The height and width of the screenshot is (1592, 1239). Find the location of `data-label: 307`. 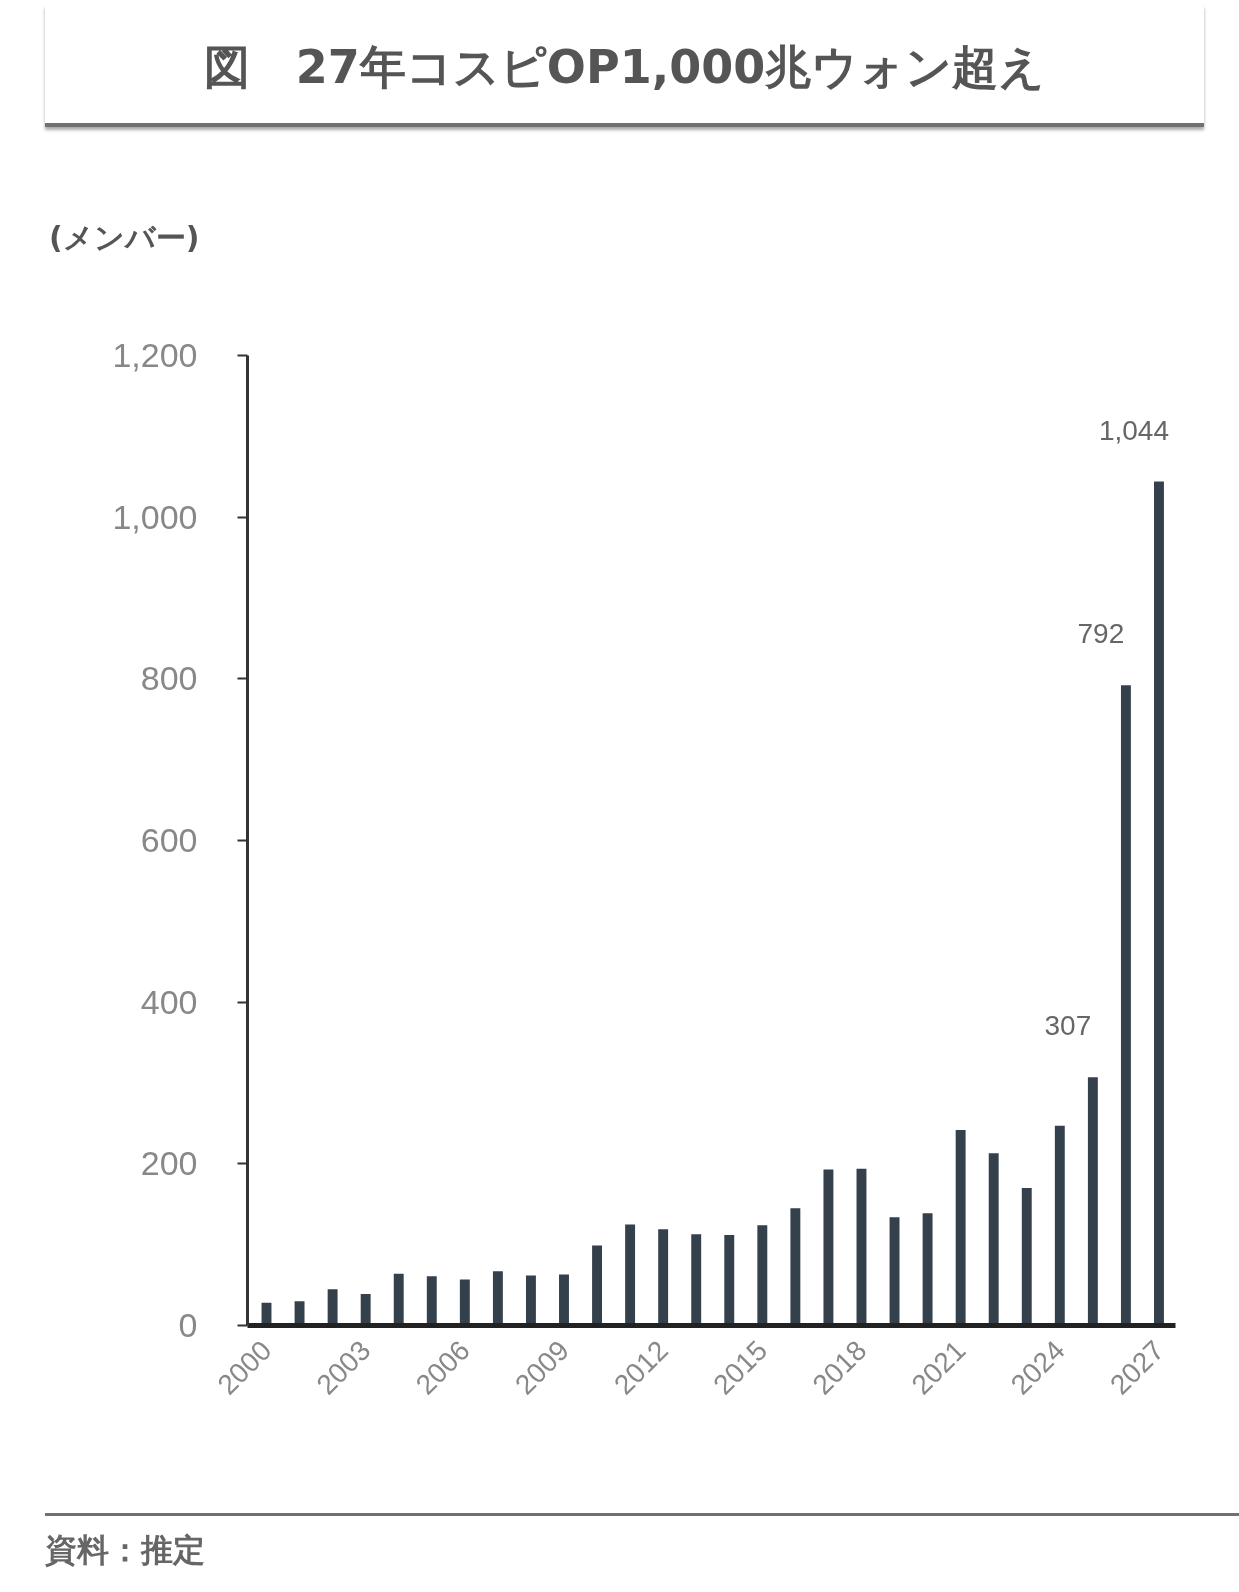

data-label: 307 is located at coordinates (1068, 1026).